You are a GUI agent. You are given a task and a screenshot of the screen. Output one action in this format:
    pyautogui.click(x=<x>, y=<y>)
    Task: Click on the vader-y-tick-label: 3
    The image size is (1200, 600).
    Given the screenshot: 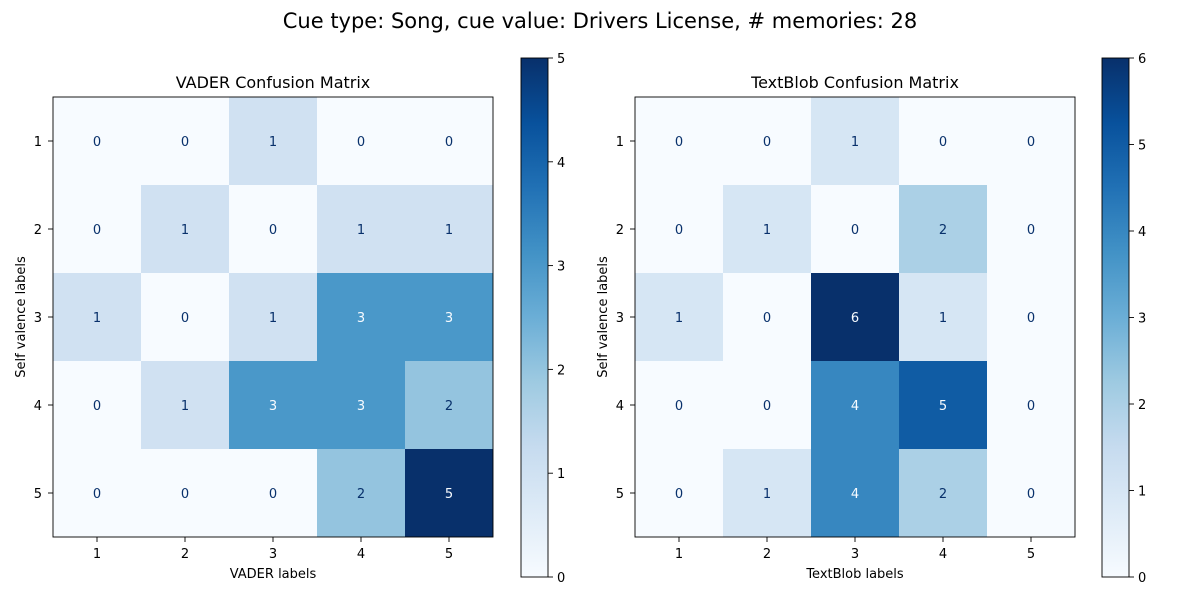 What is the action you would take?
    pyautogui.click(x=38, y=318)
    